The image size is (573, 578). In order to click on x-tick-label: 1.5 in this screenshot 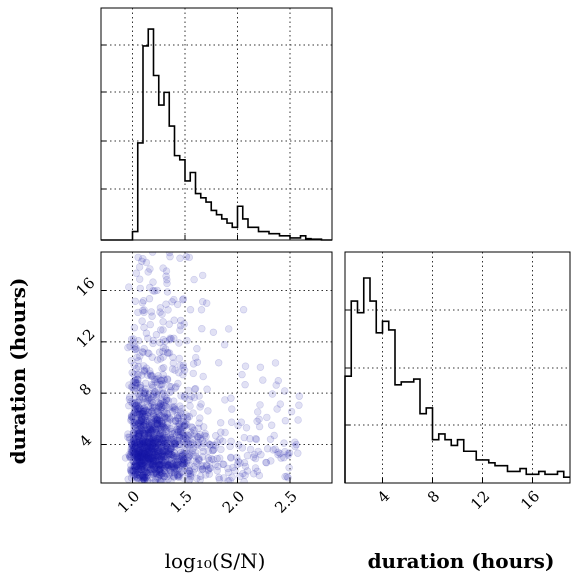, I will do `click(181, 502)`.